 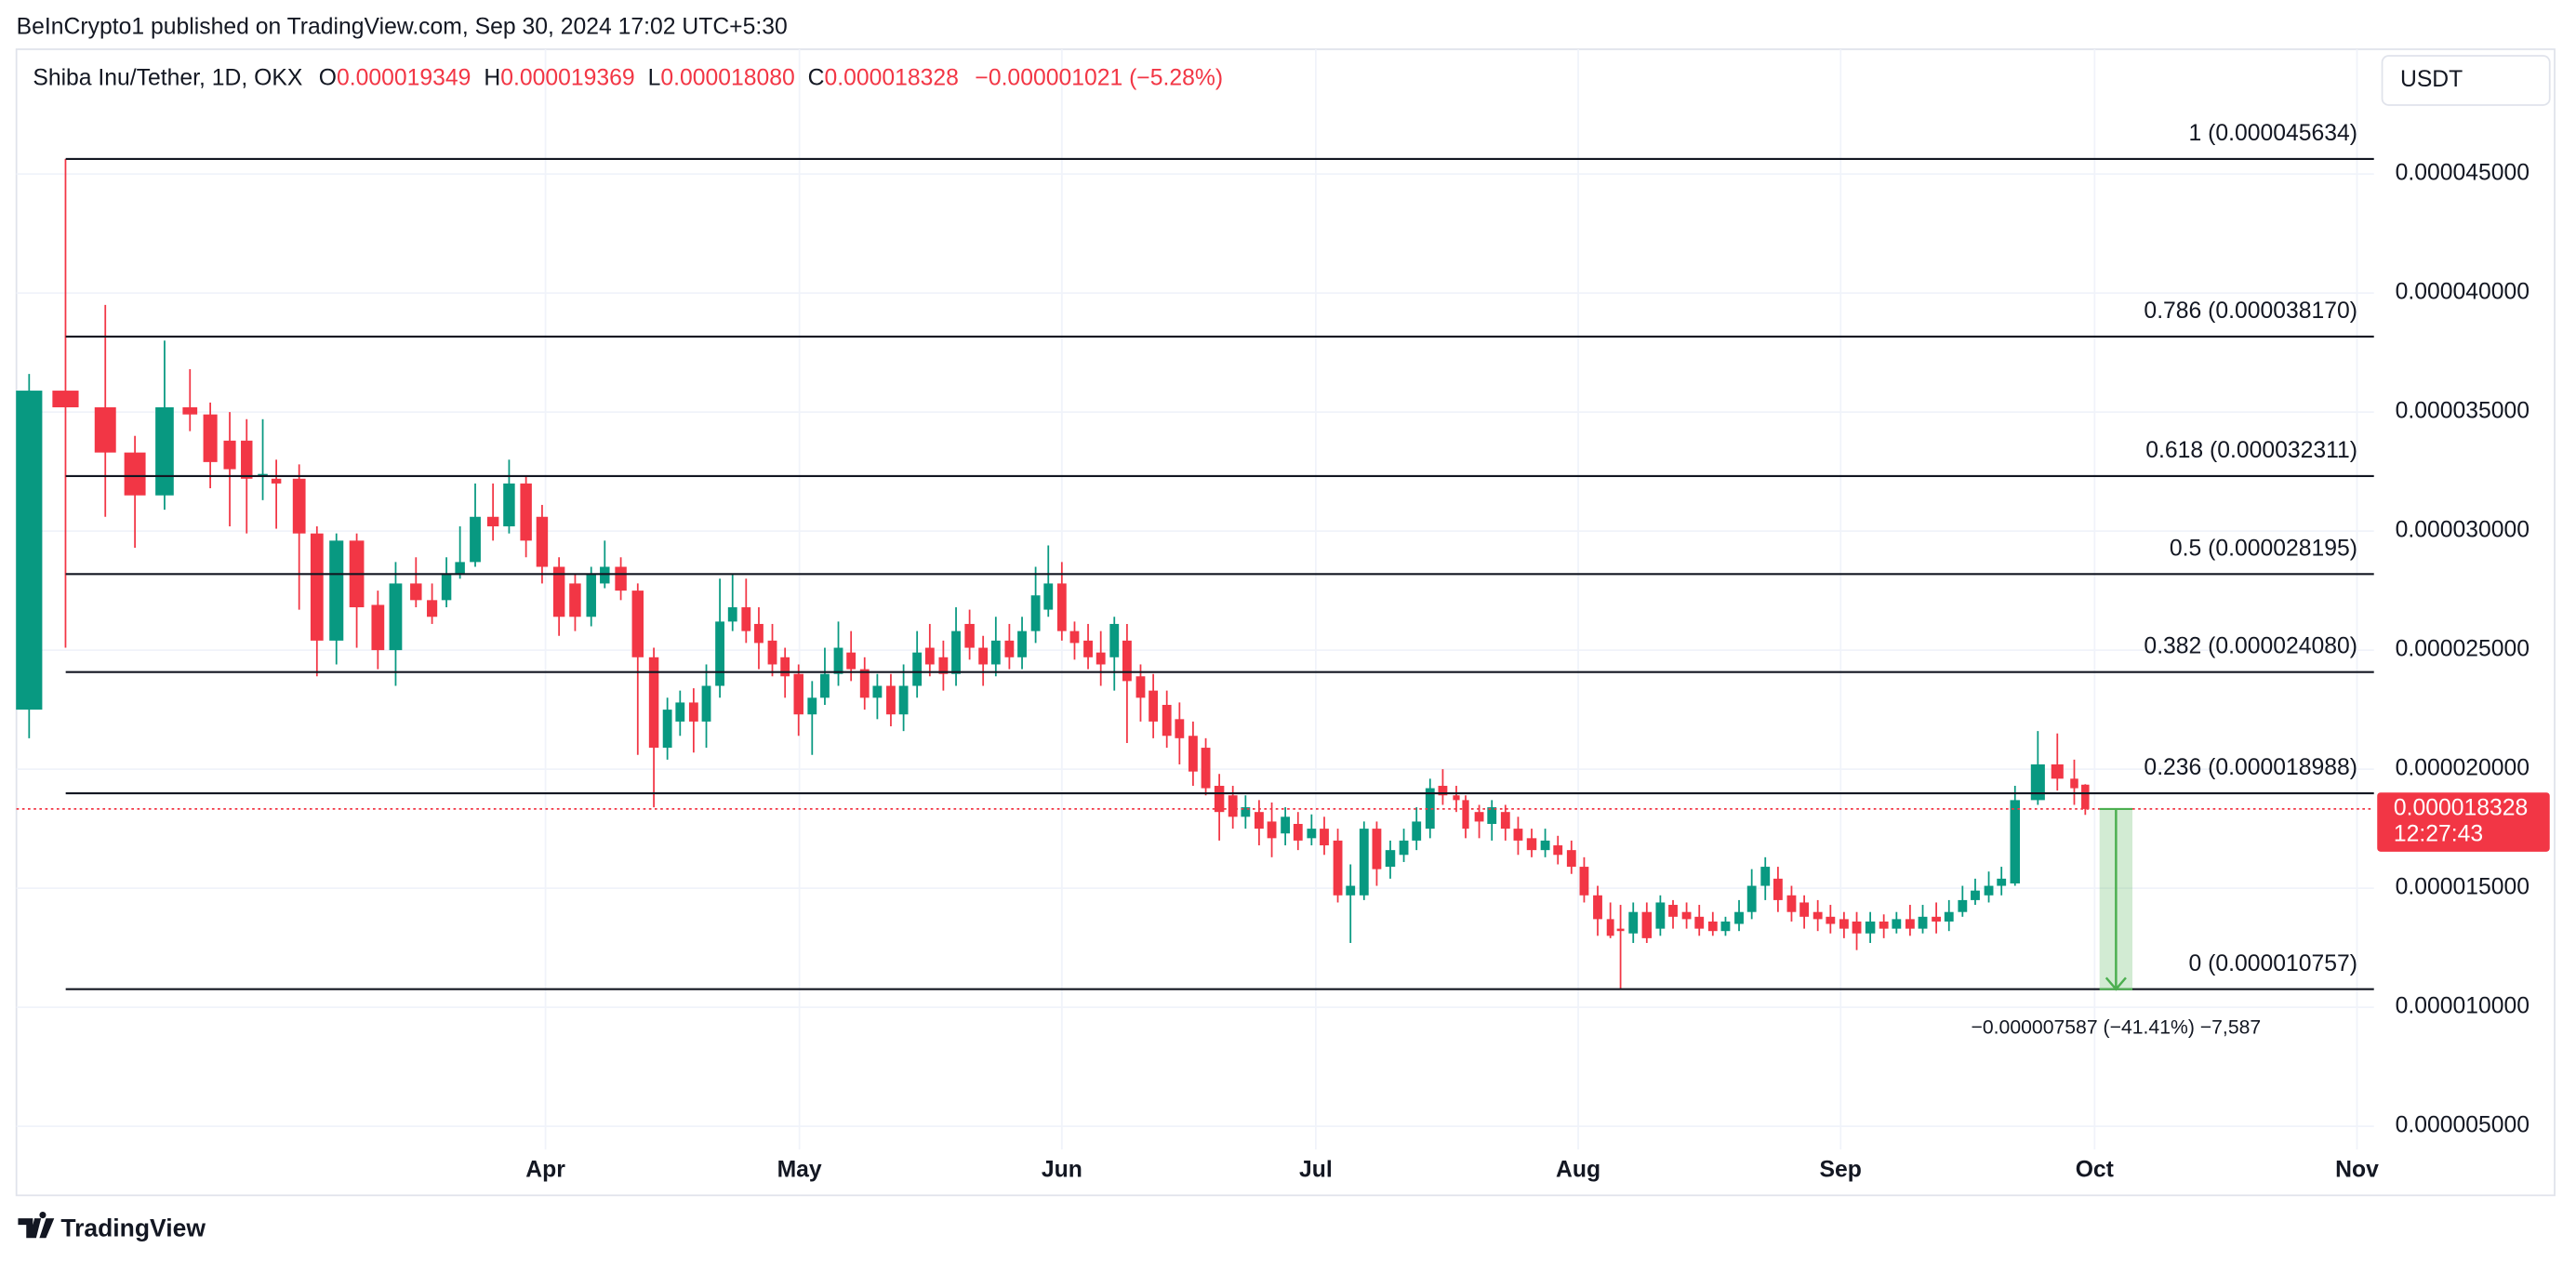 I want to click on ohlc-key: O, so click(x=328, y=77).